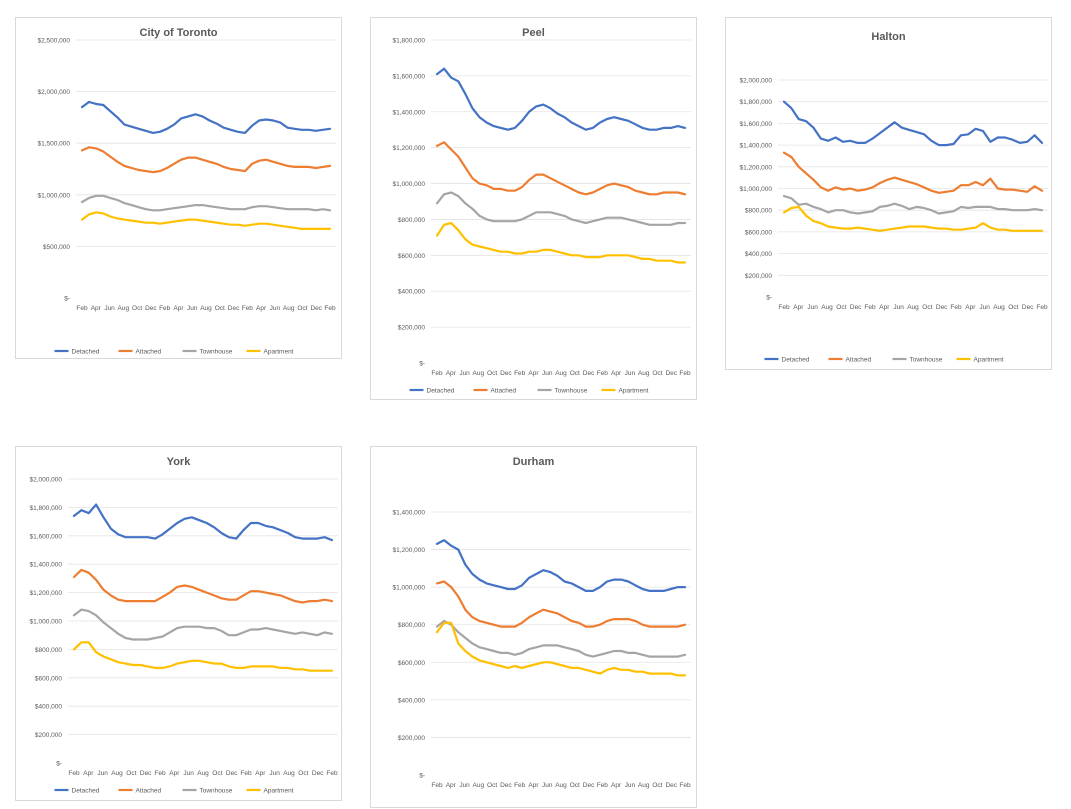 Image resolution: width=1071 pixels, height=809 pixels. What do you see at coordinates (533, 33) in the screenshot?
I see `chart-title-peel: Peel` at bounding box center [533, 33].